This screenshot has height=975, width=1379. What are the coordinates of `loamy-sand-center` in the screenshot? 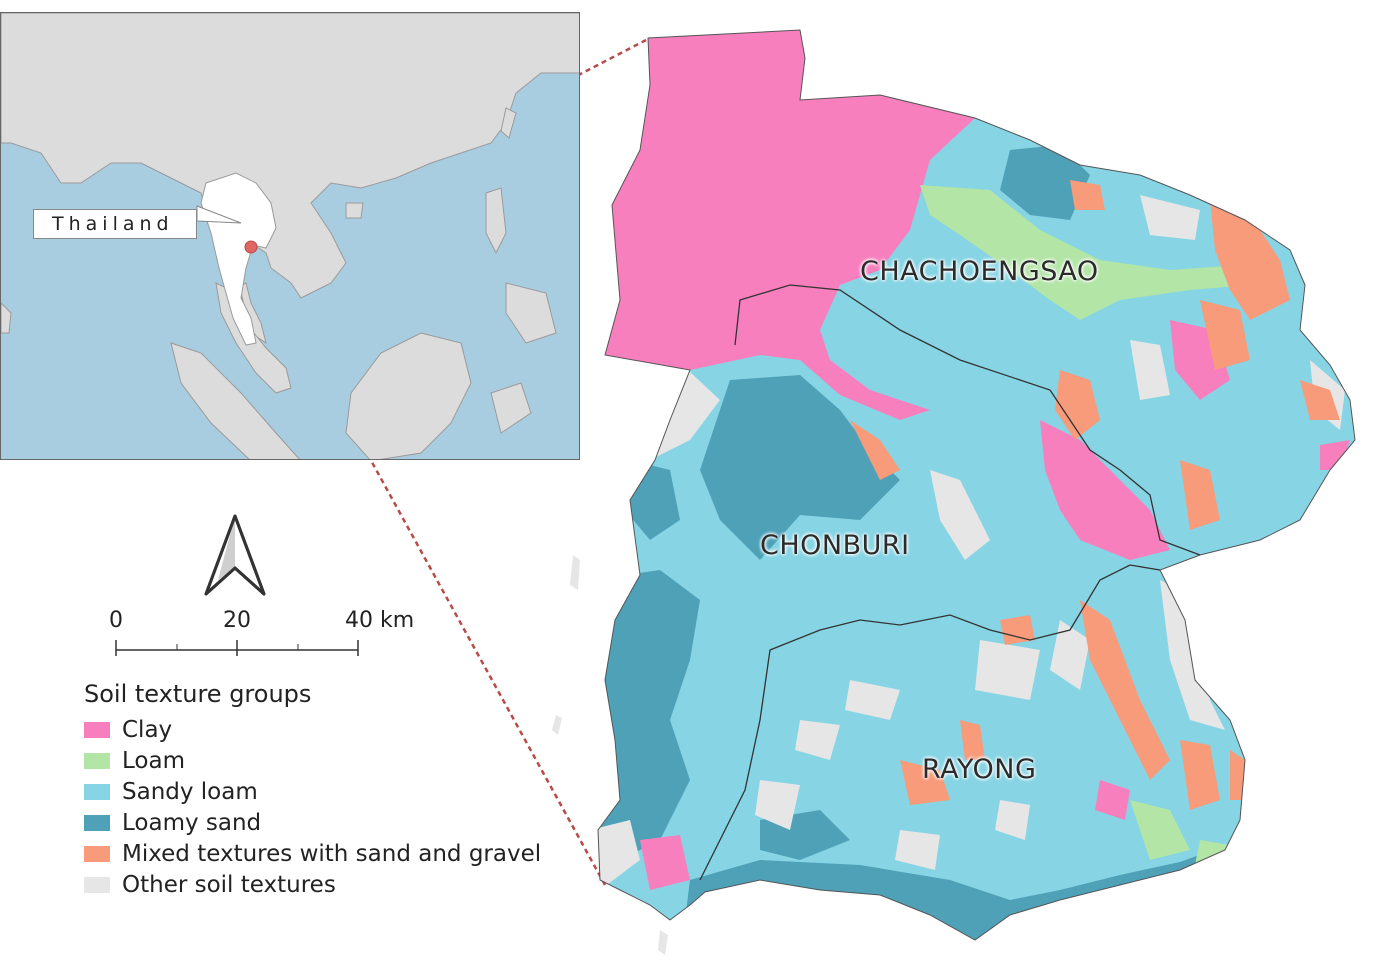 It's located at (800, 467).